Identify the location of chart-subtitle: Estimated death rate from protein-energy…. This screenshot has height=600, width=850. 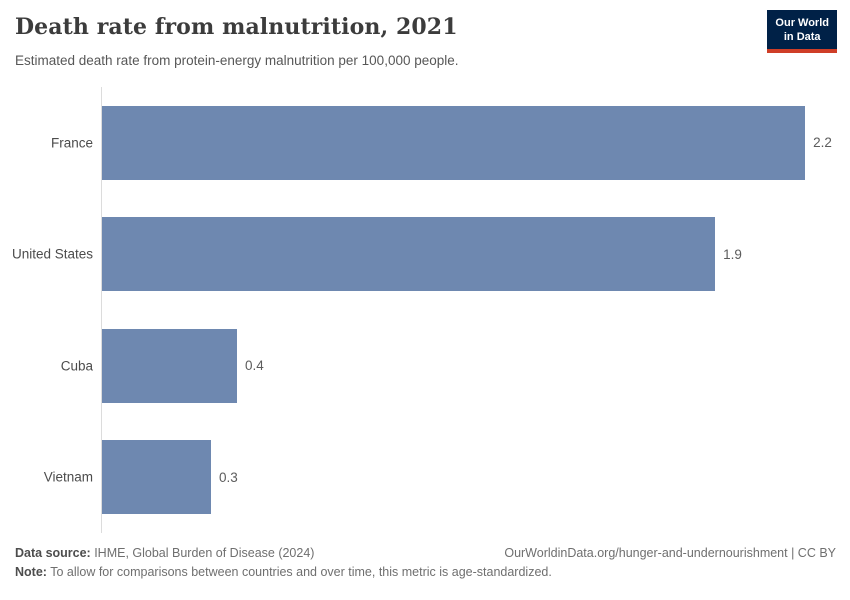
(237, 60).